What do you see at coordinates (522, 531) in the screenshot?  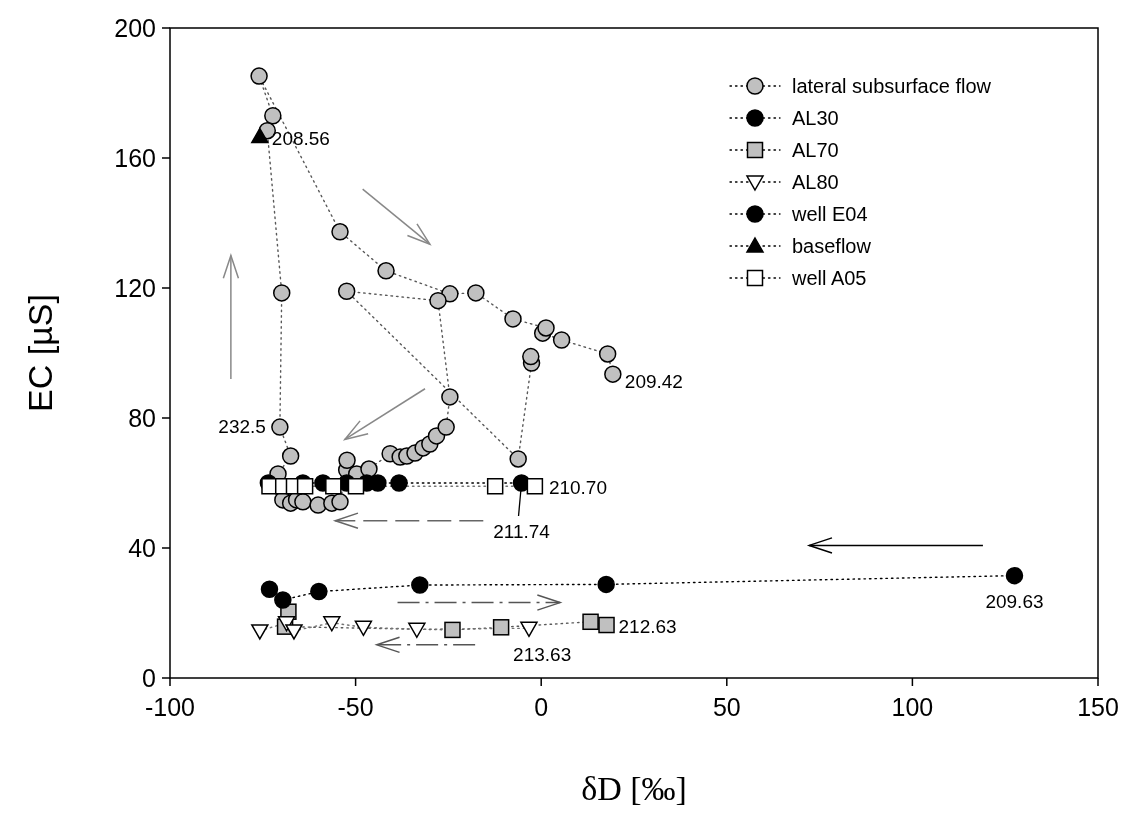 I see `annotation: 211.74` at bounding box center [522, 531].